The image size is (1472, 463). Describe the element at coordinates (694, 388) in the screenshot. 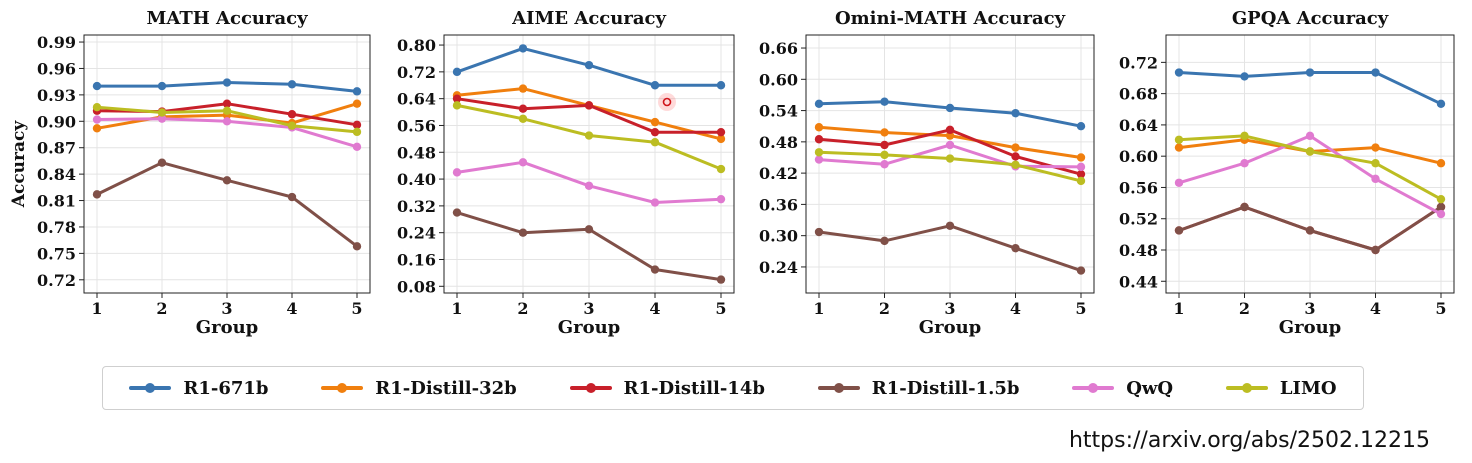

I see `legend-label-r1-distill-14b: R1-Distill-14b` at that location.